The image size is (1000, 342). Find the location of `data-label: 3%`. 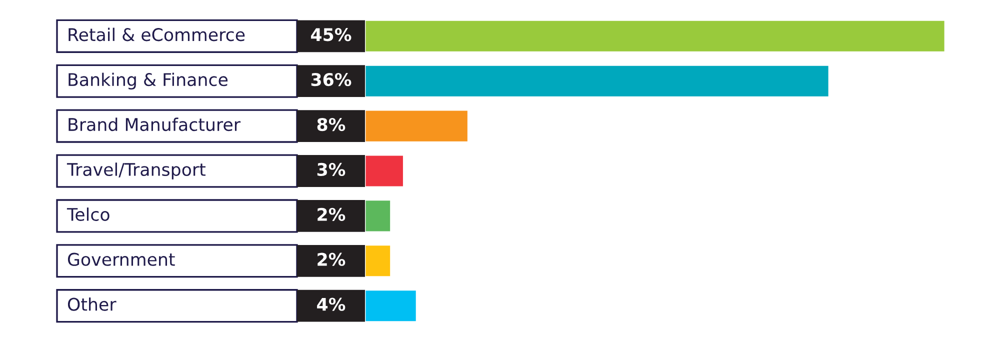

data-label: 3% is located at coordinates (331, 169).